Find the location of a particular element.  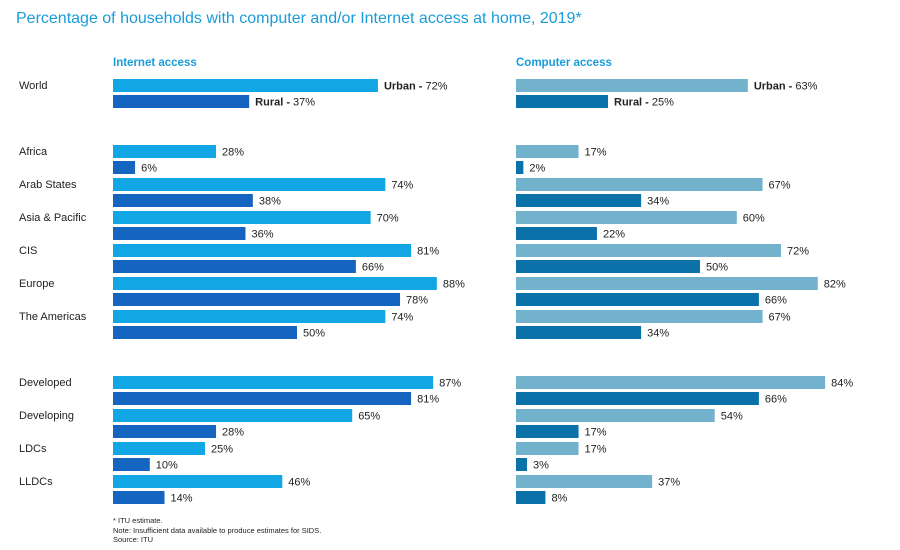

value-label-internet-rural-world: Rural - 37% is located at coordinates (285, 103).